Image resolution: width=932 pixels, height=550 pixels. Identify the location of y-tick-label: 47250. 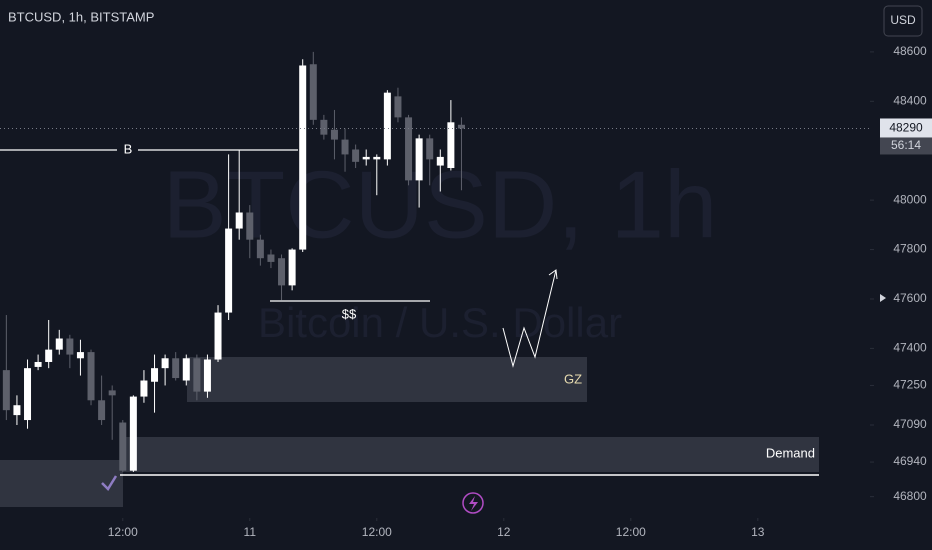
(910, 385).